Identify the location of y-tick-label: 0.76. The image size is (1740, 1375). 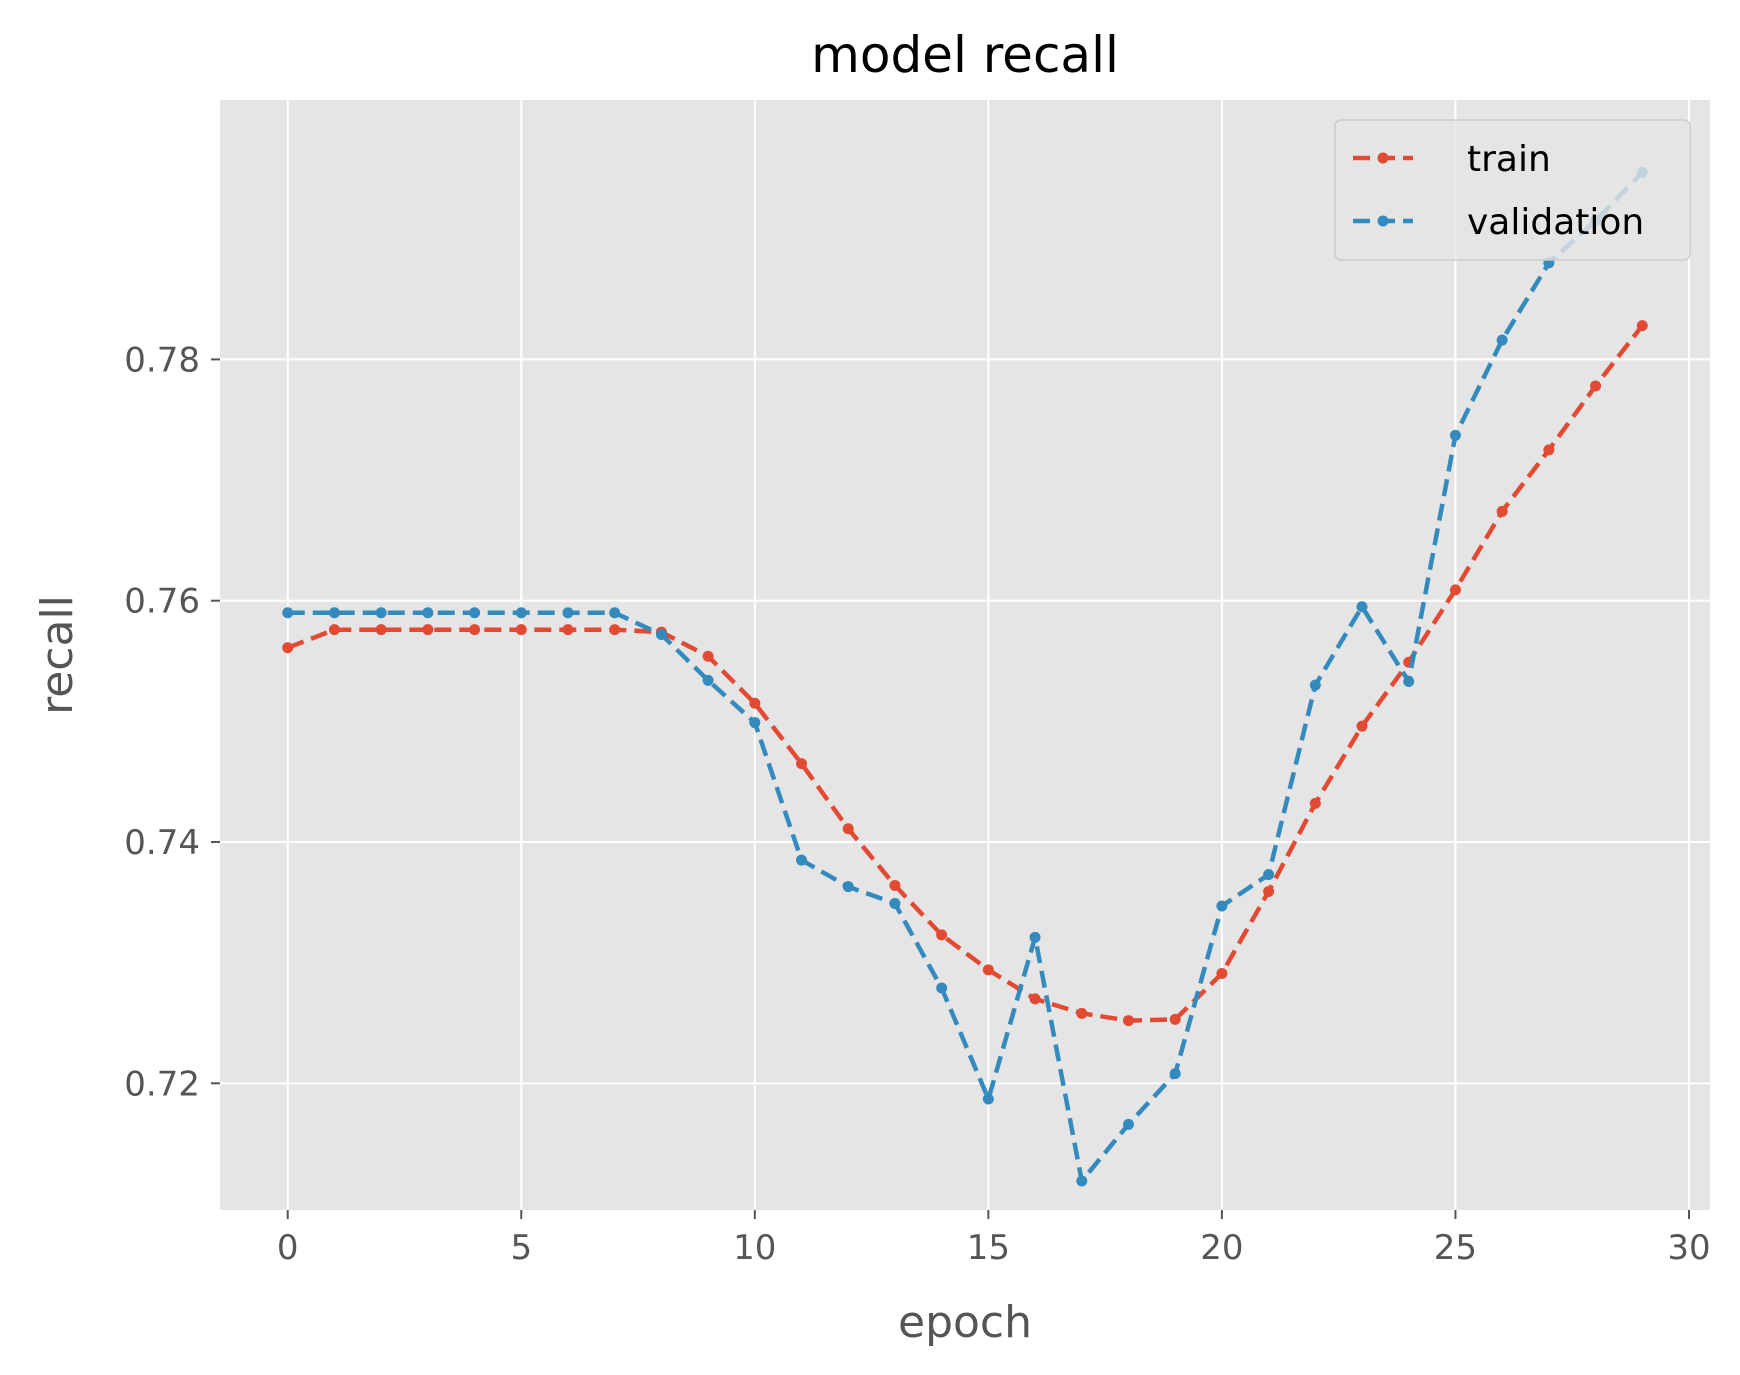
(162, 602).